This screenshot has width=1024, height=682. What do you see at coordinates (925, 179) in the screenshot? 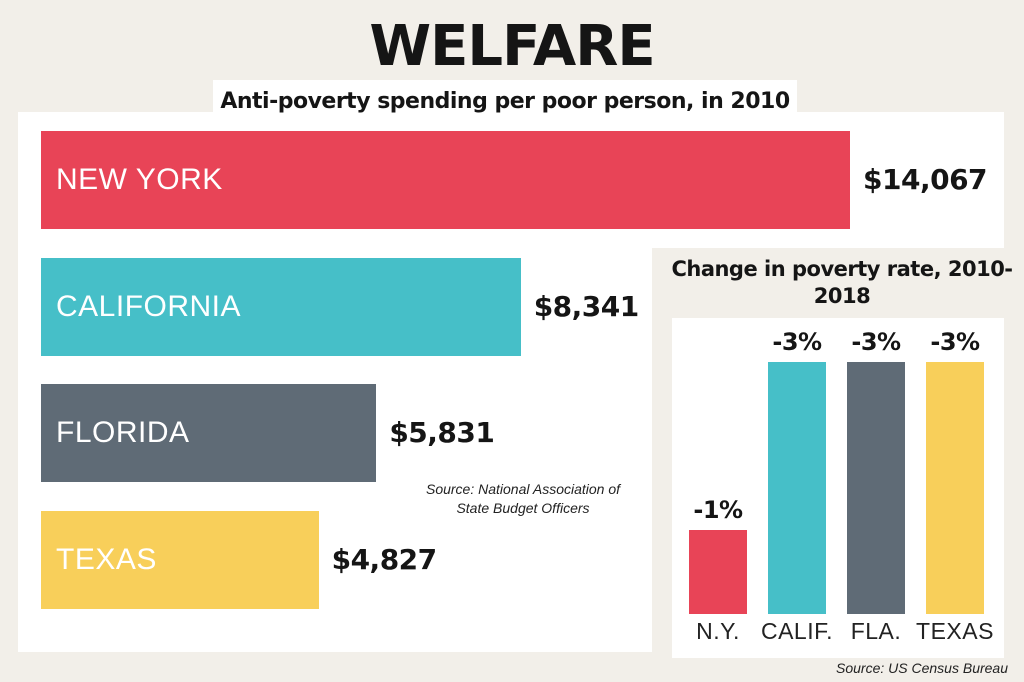
I see `spending-bar-value: $14,067` at bounding box center [925, 179].